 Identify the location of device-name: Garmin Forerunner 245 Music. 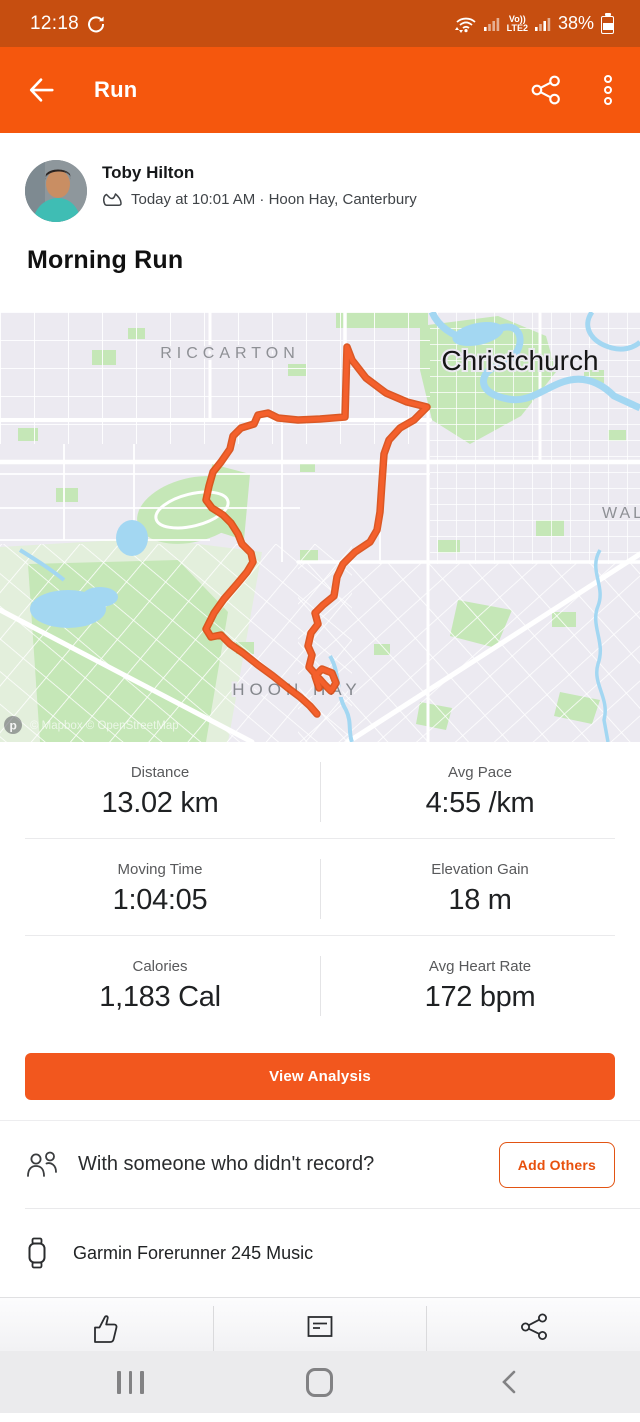
(193, 1252).